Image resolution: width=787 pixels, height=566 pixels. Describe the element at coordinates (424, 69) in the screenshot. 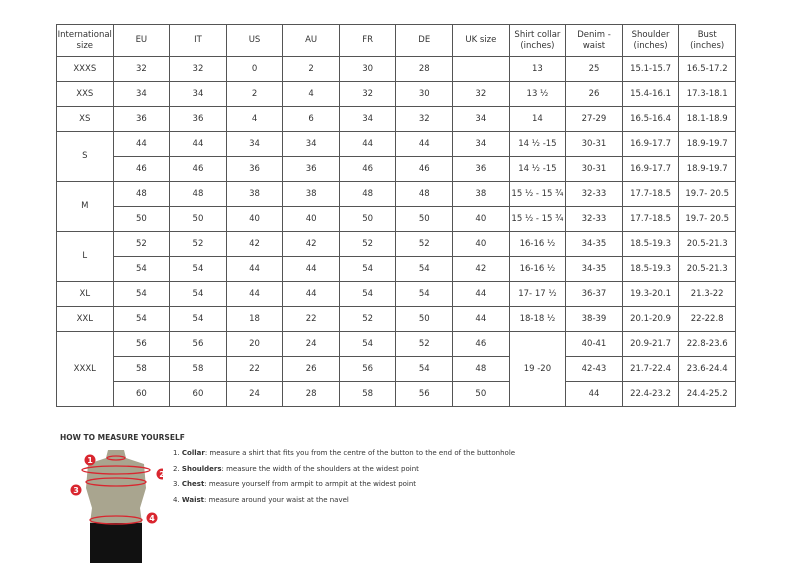

I see `table-cell: 28` at that location.